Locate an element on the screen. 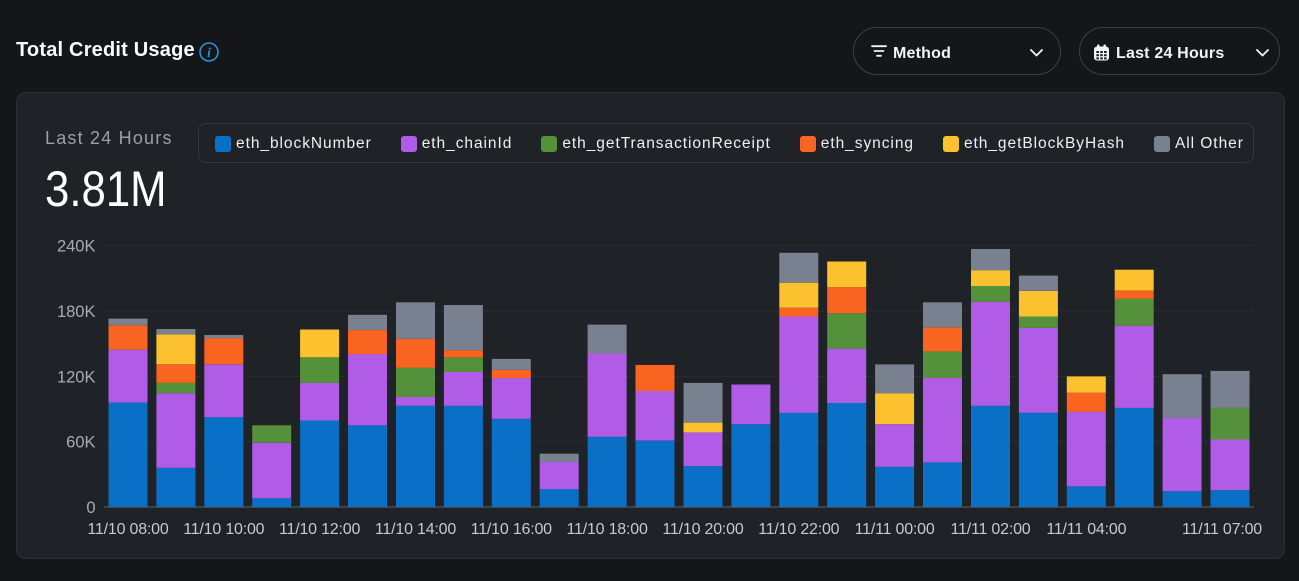 The image size is (1299, 581). svg-text: i is located at coordinates (209, 52).